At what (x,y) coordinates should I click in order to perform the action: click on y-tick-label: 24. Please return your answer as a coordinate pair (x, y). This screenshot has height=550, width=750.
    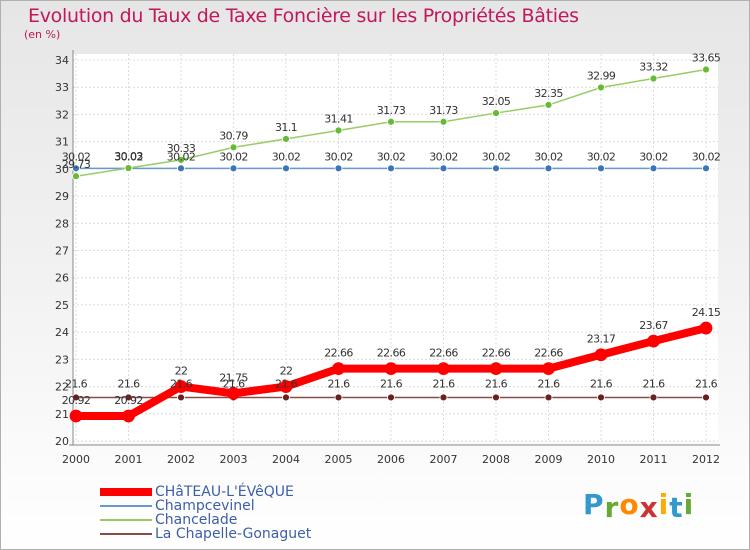
    Looking at the image, I should click on (62, 332).